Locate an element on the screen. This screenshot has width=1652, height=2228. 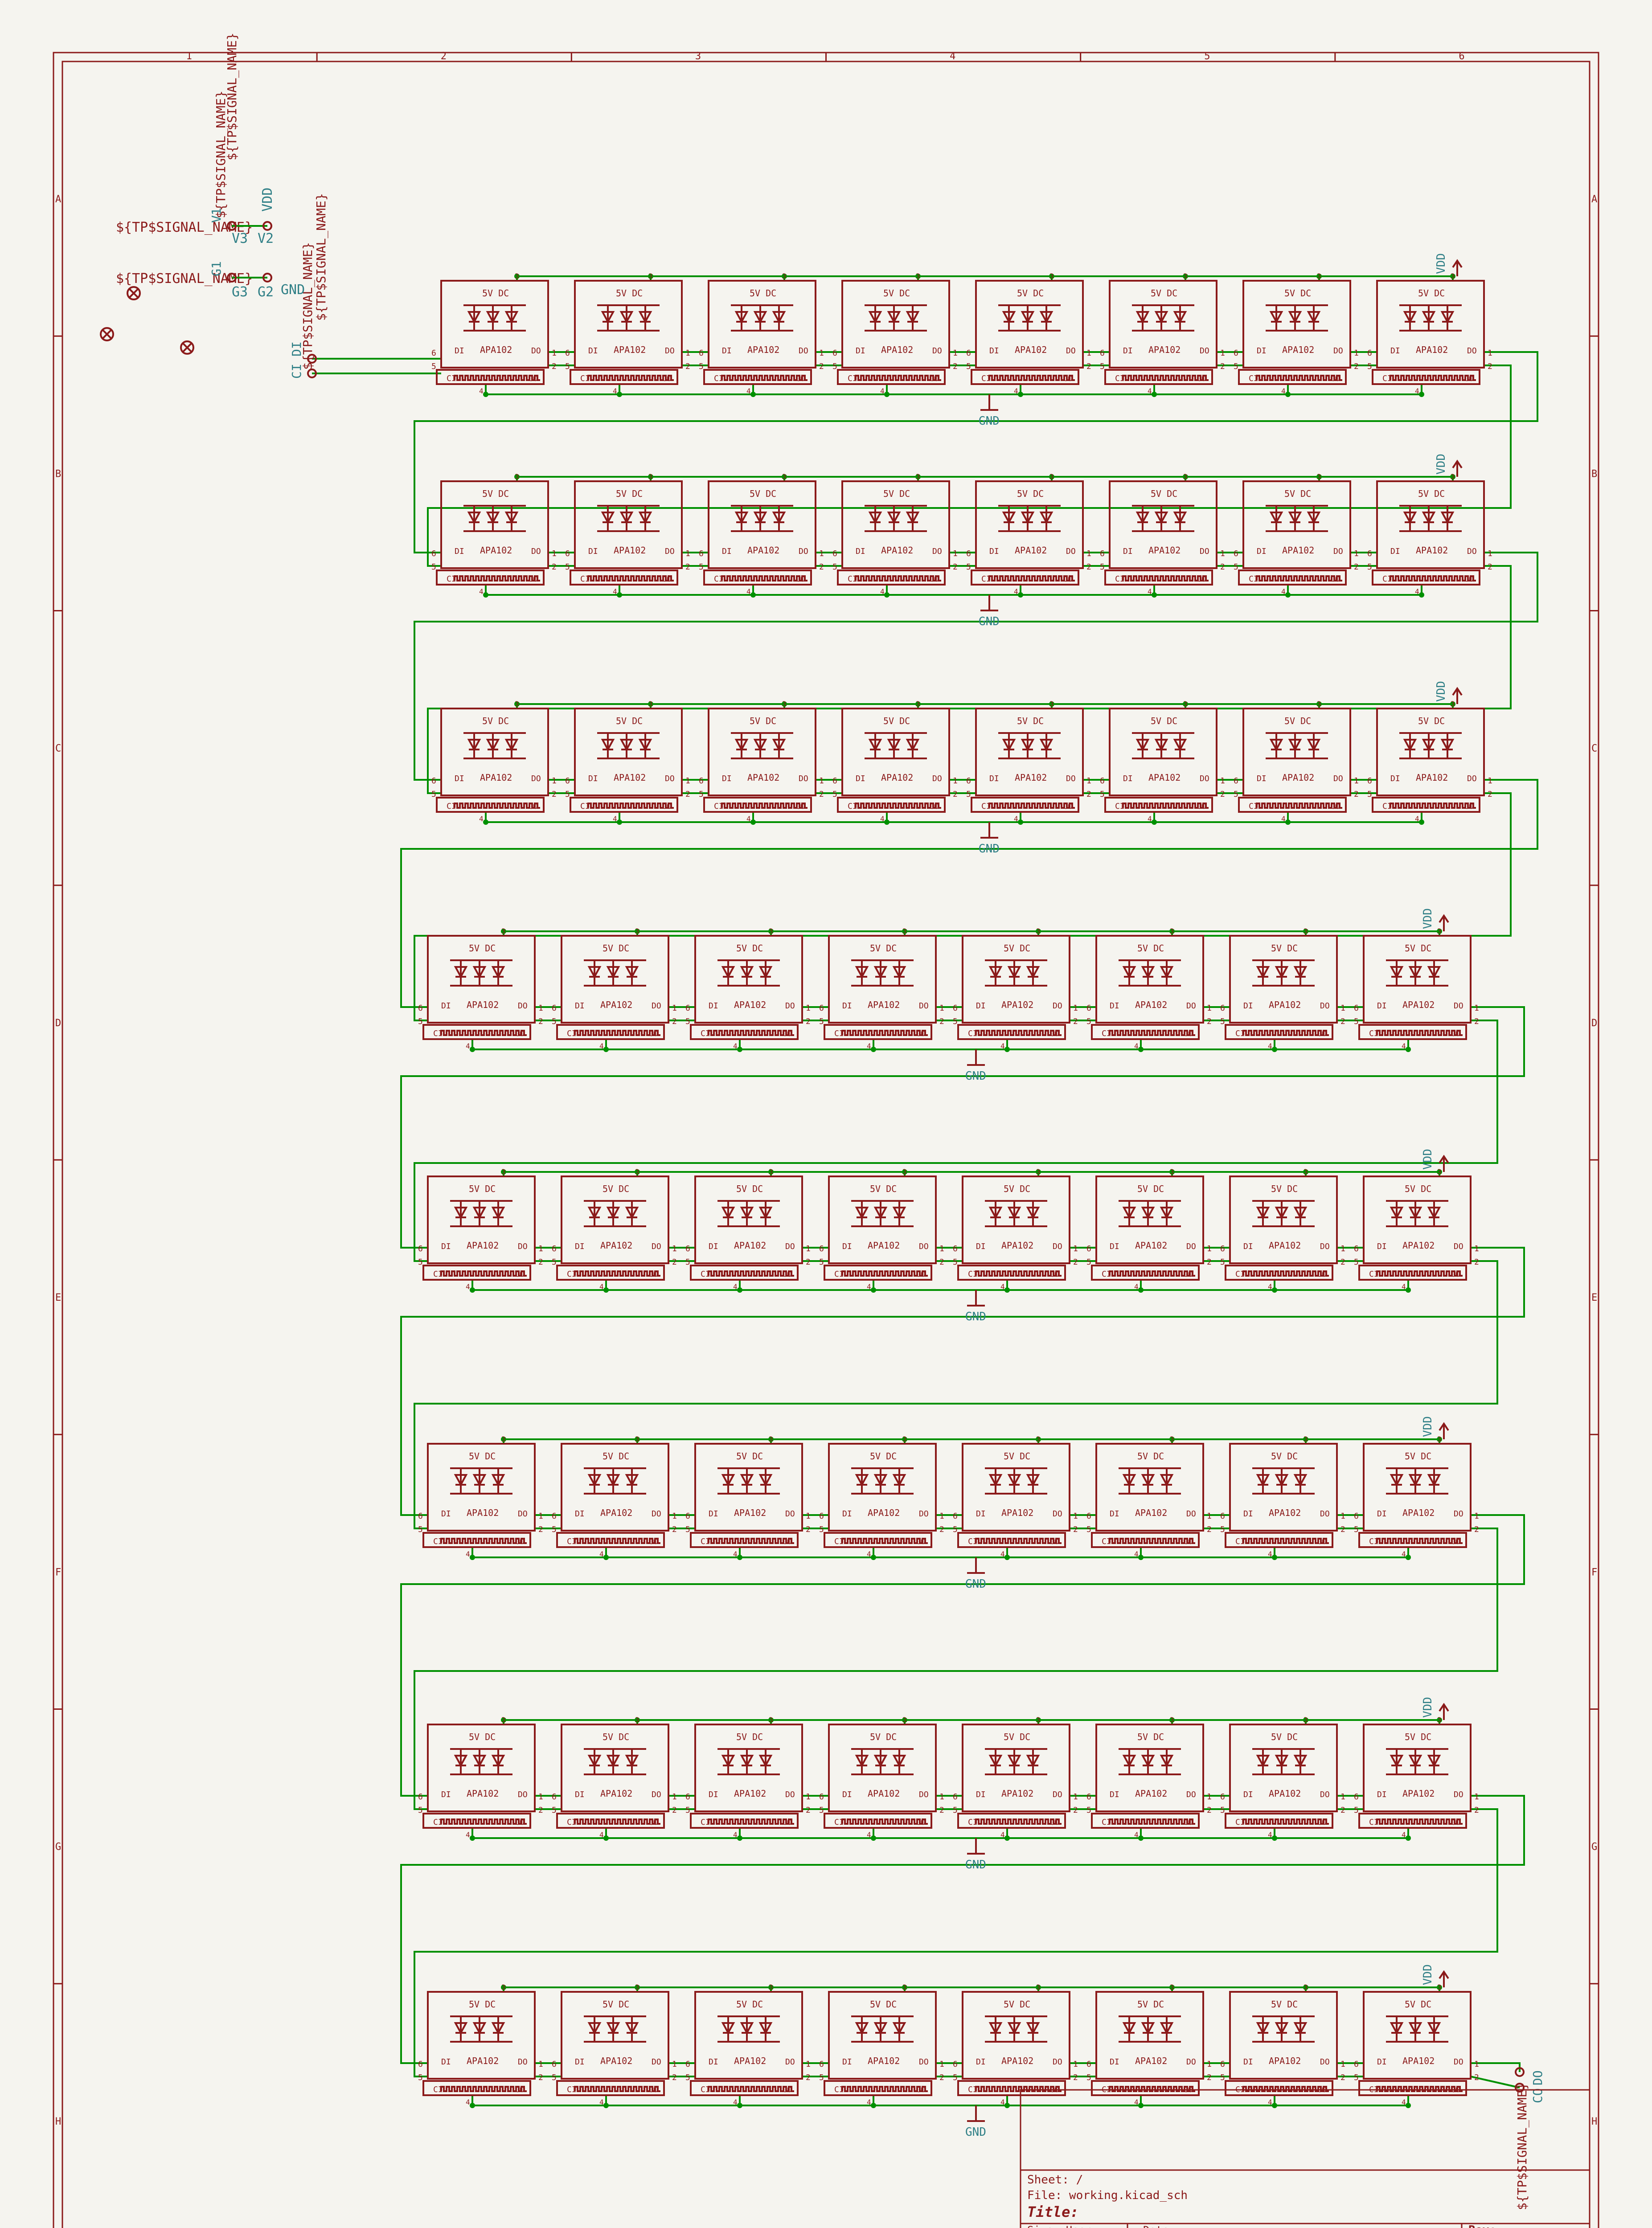
output-do-label: DO is located at coordinates (1537, 2077).